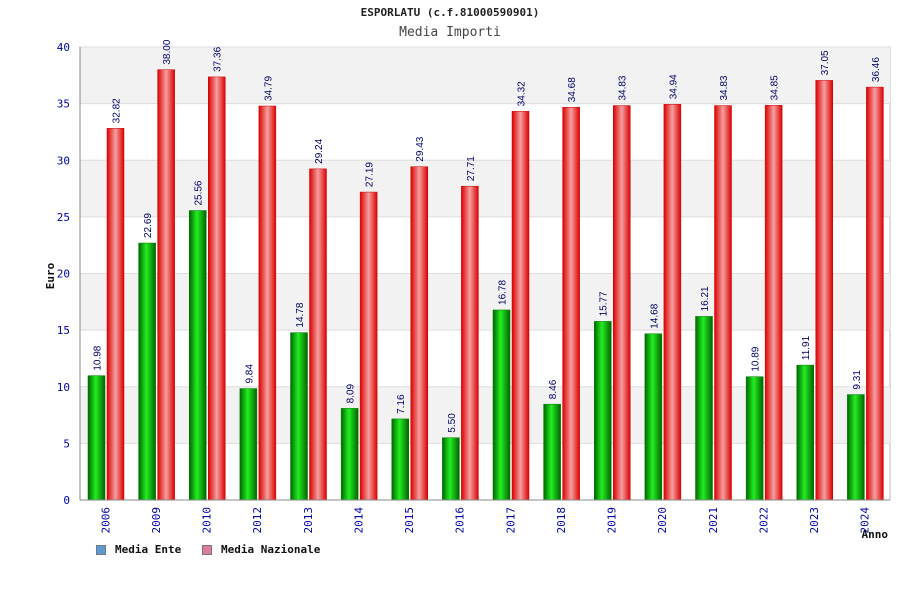 The width and height of the screenshot is (900, 600). Describe the element at coordinates (662, 520) in the screenshot. I see `x-tick-label: 2020` at that location.